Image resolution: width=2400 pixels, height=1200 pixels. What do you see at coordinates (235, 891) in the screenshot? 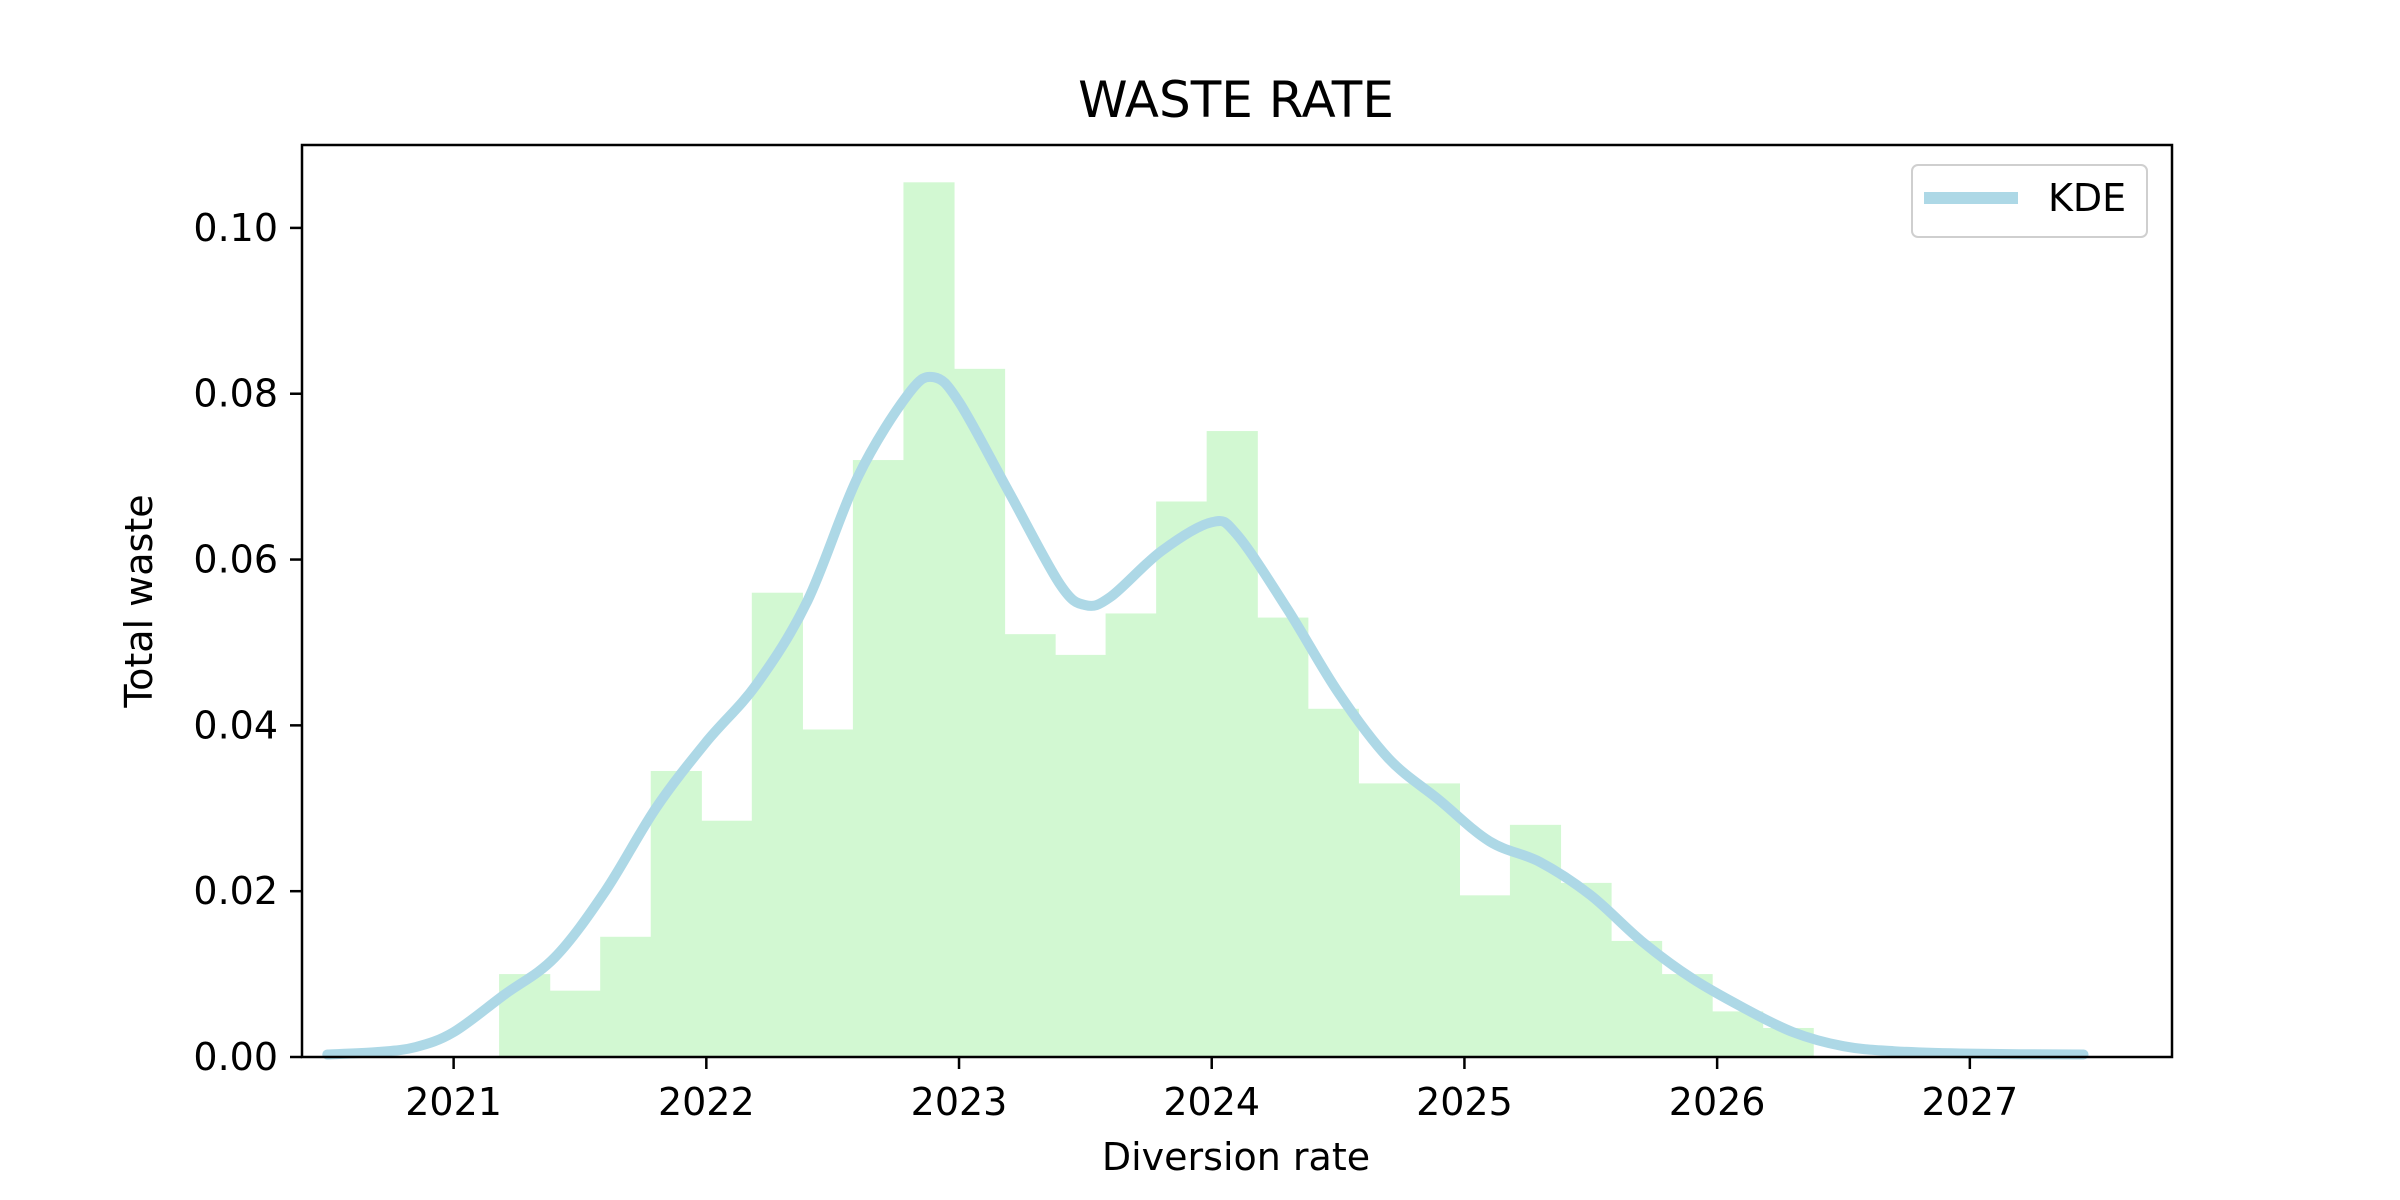
I see `y-tick-label: 0.02` at bounding box center [235, 891].